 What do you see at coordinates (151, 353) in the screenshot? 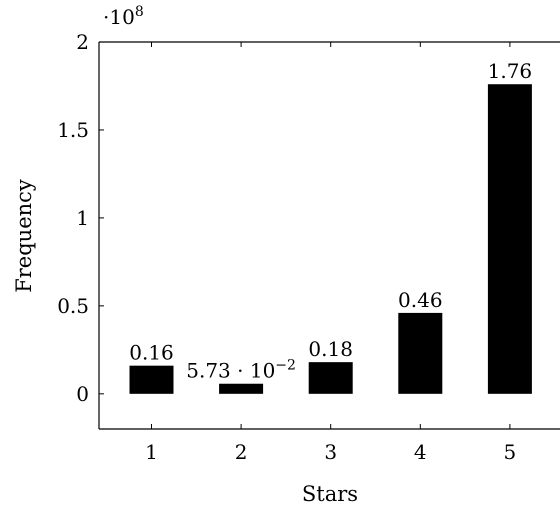
I see `data-label: 0.16` at bounding box center [151, 353].